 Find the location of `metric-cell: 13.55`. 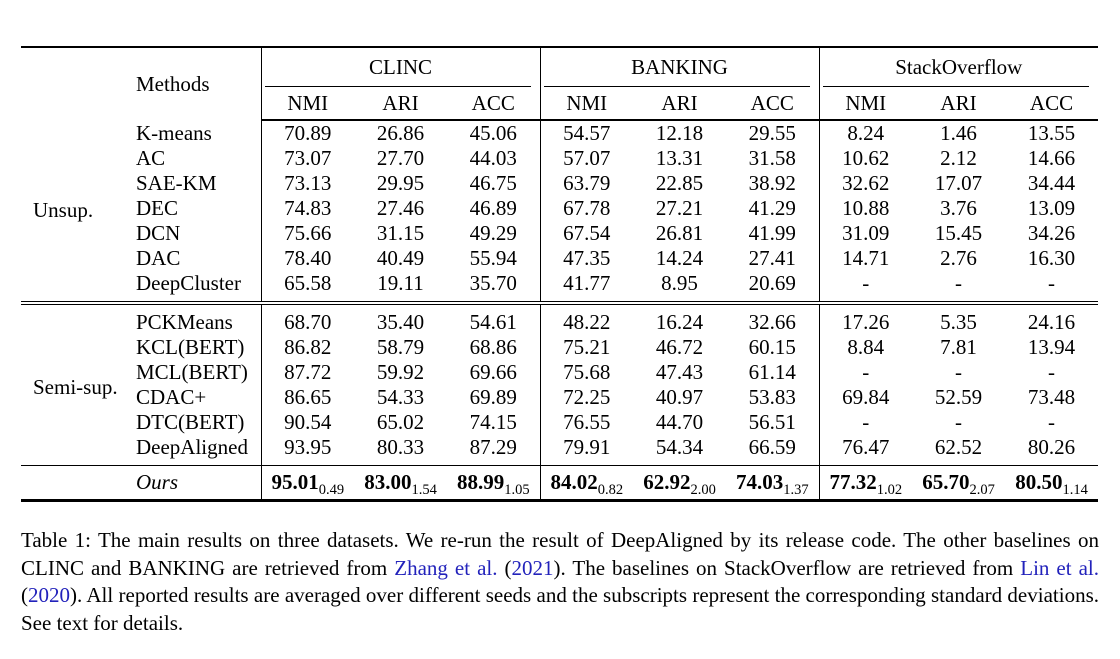

metric-cell: 13.55 is located at coordinates (1051, 133).